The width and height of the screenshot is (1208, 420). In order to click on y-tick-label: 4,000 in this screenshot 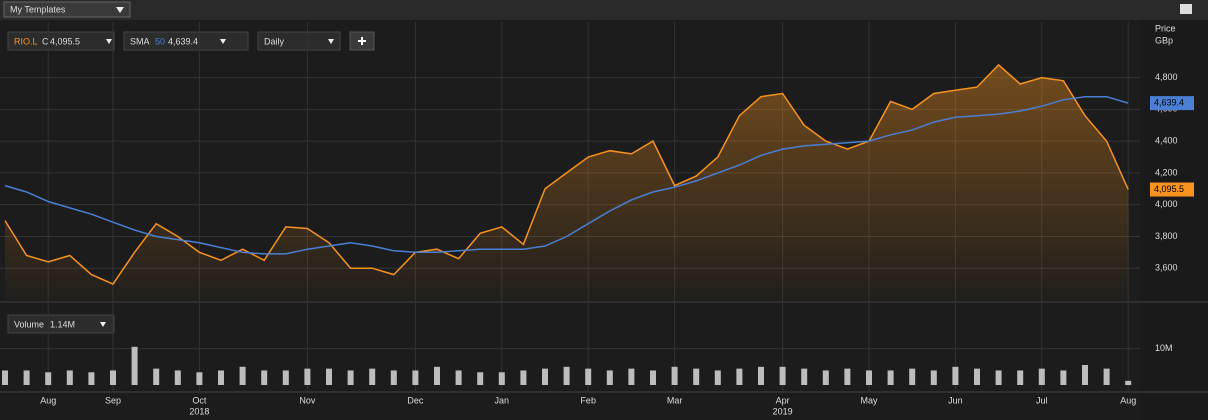, I will do `click(1166, 204)`.